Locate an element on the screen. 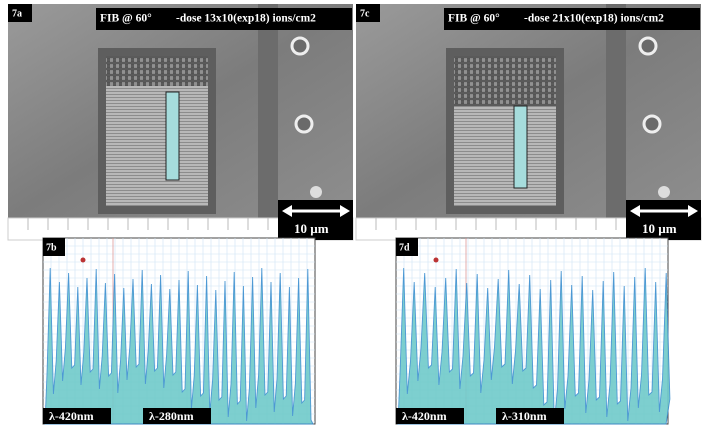 This screenshot has width=709, height=425. wavelength-label: λ-280nm is located at coordinates (171, 416).